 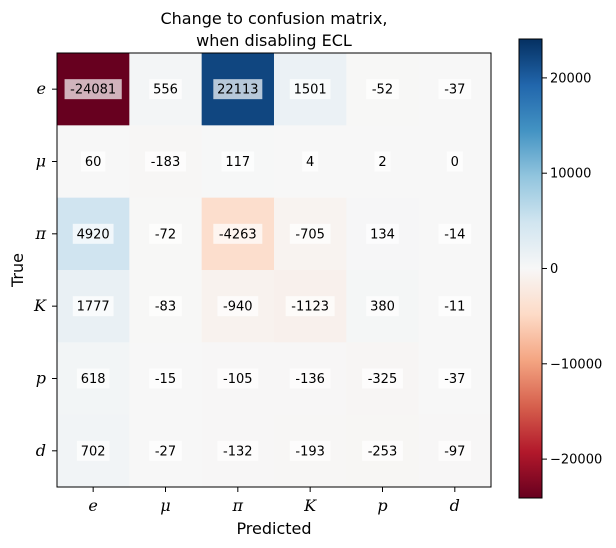 What do you see at coordinates (17, 270) in the screenshot?
I see `y-axis-label: True` at bounding box center [17, 270].